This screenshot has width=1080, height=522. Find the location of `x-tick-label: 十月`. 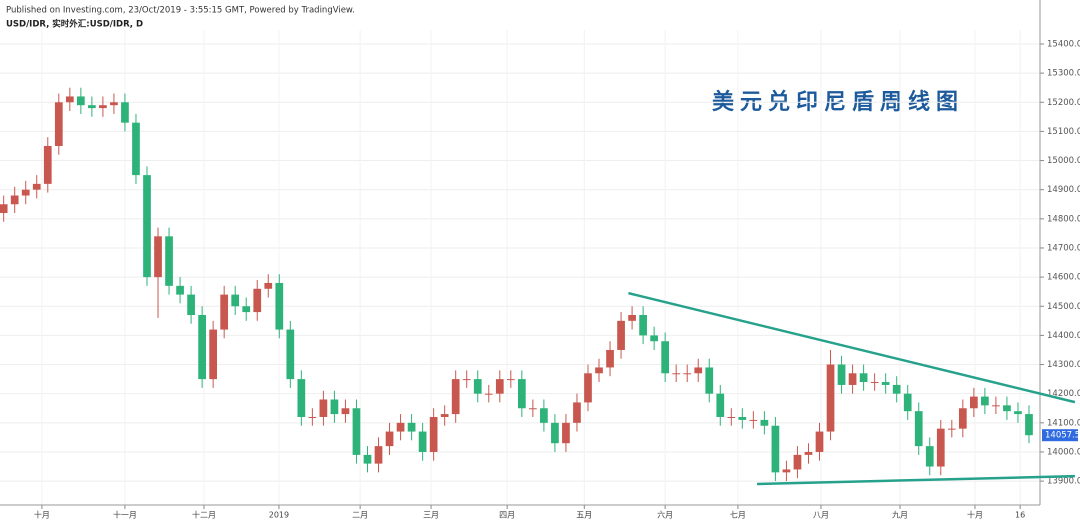

x-tick-label: 十月 is located at coordinates (42, 515).